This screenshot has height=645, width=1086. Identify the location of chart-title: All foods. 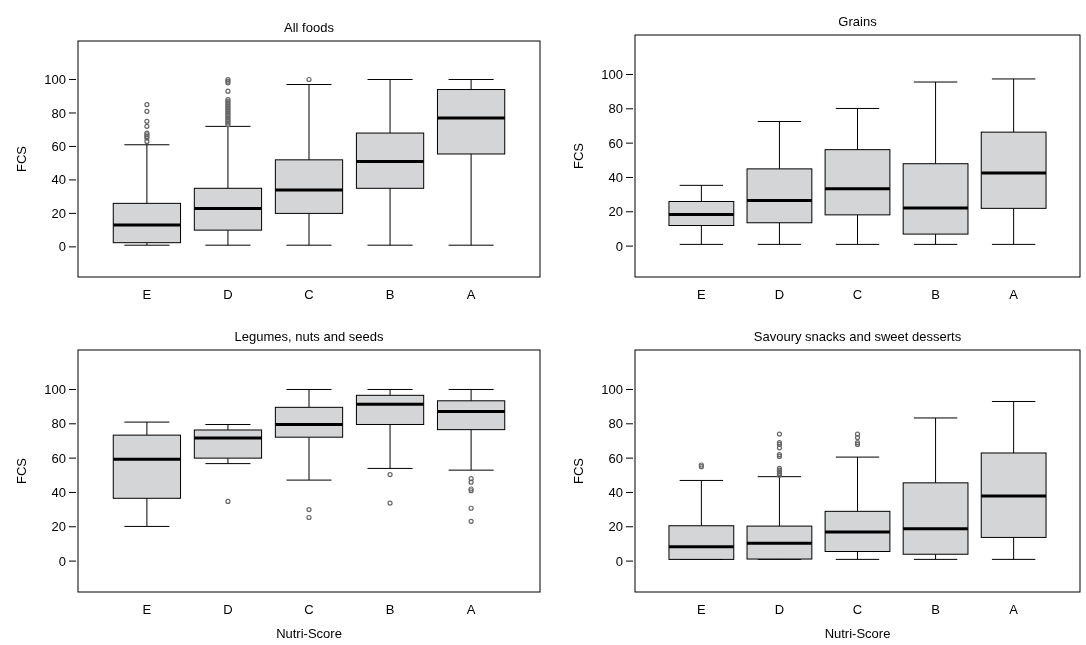
(309, 27).